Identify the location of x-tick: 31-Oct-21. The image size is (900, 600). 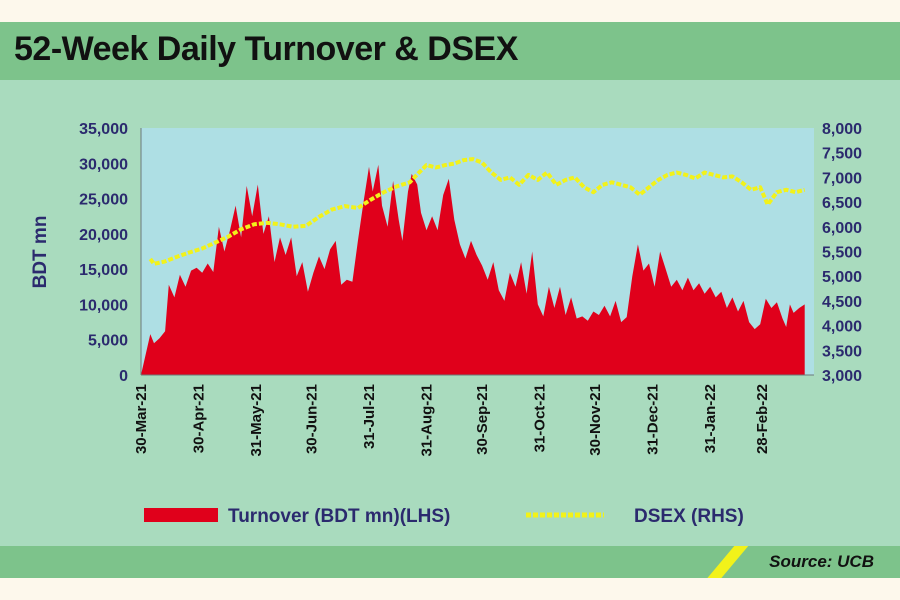
(540, 418).